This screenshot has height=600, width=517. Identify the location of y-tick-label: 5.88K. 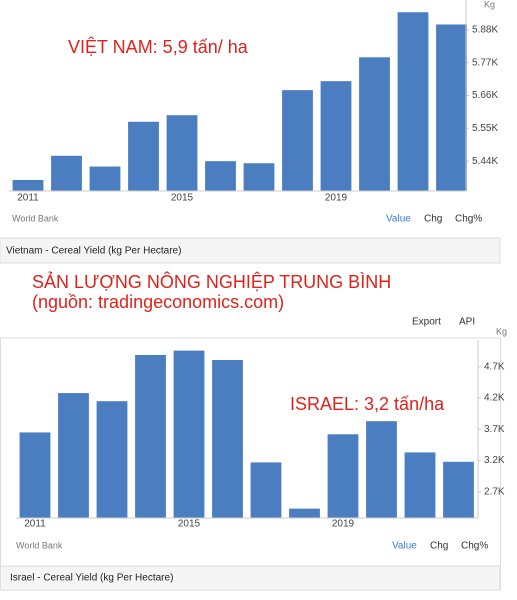
(485, 29).